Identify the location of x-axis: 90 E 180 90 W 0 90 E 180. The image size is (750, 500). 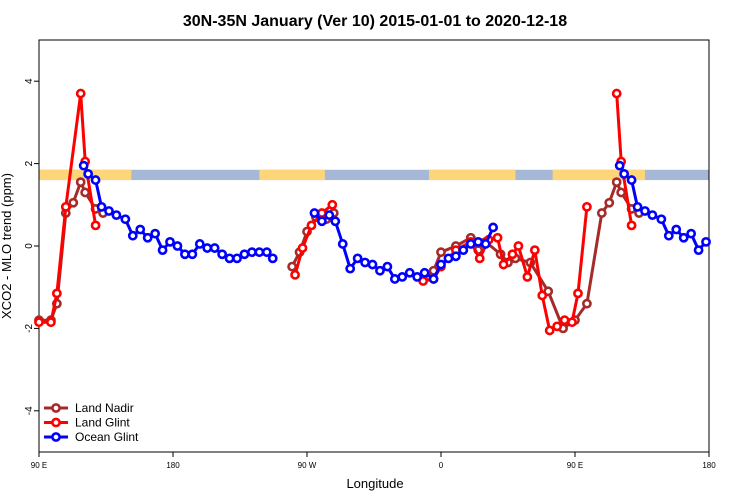
(373, 461).